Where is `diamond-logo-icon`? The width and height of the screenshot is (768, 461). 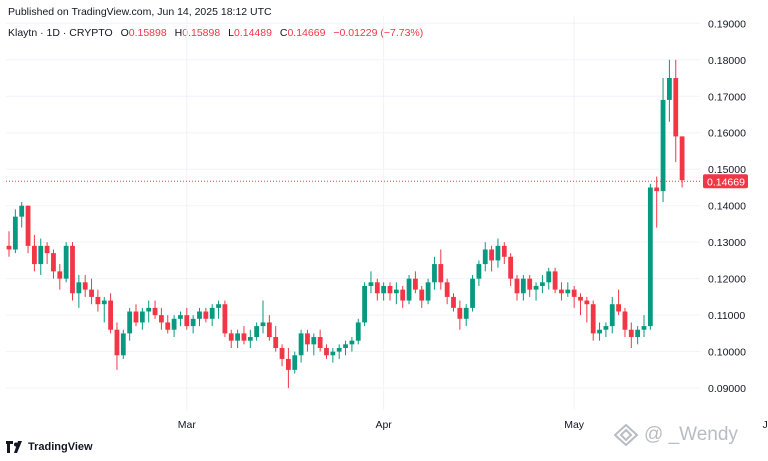
diamond-logo-icon is located at coordinates (626, 435).